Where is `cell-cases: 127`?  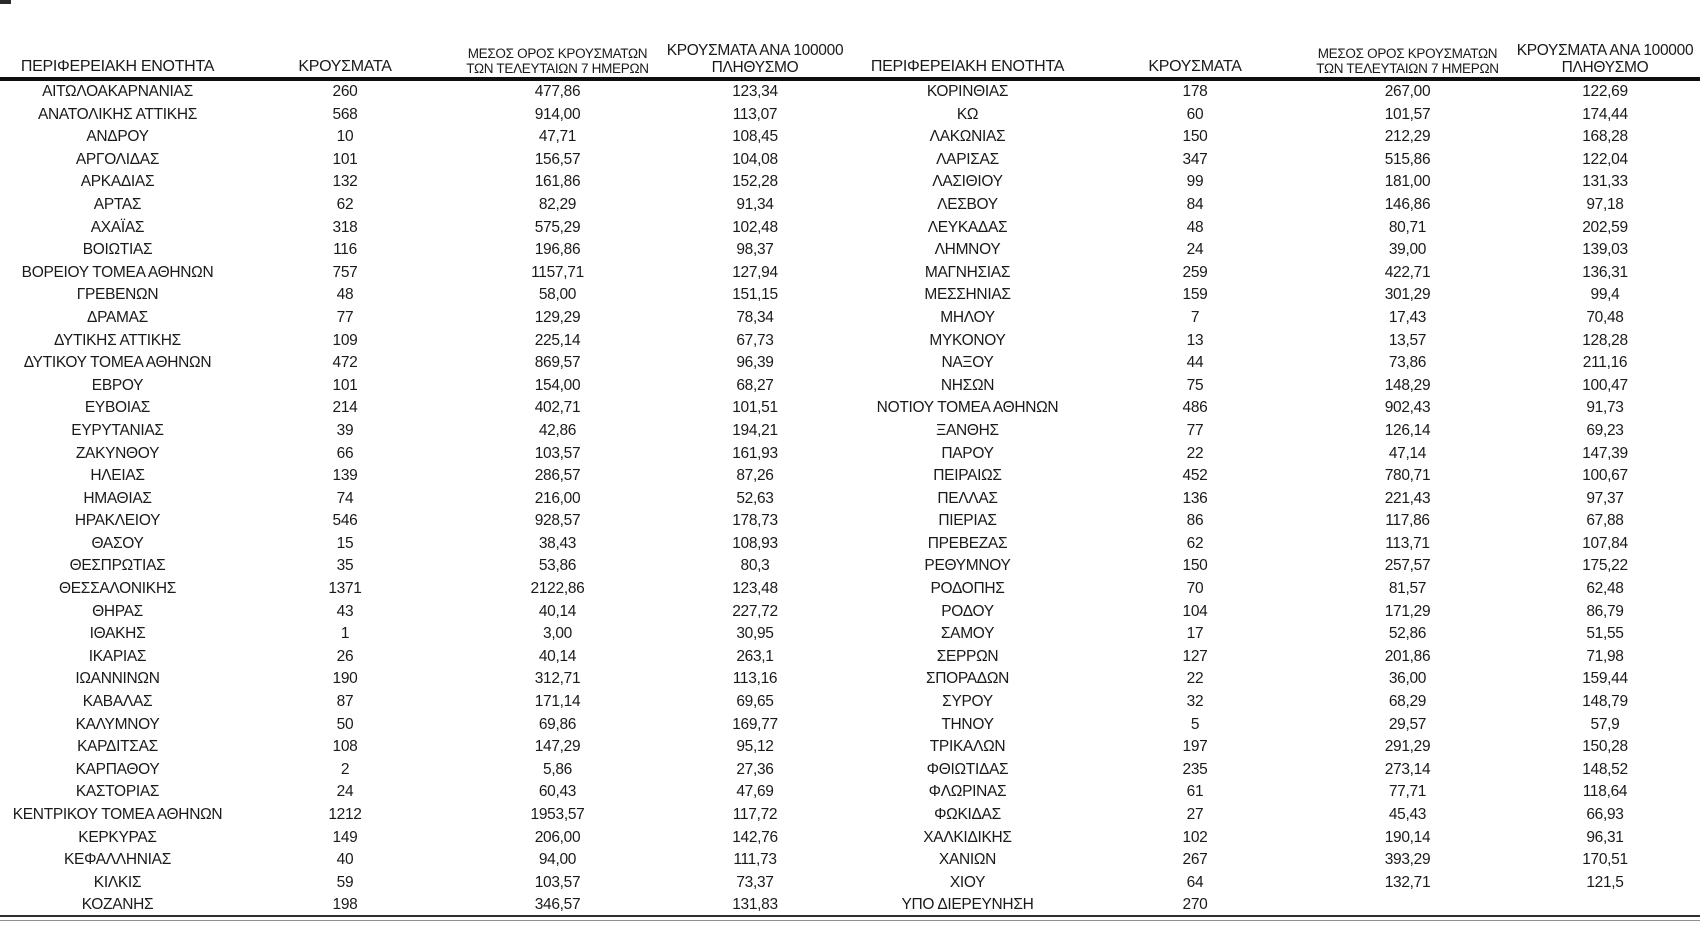
cell-cases: 127 is located at coordinates (1195, 656).